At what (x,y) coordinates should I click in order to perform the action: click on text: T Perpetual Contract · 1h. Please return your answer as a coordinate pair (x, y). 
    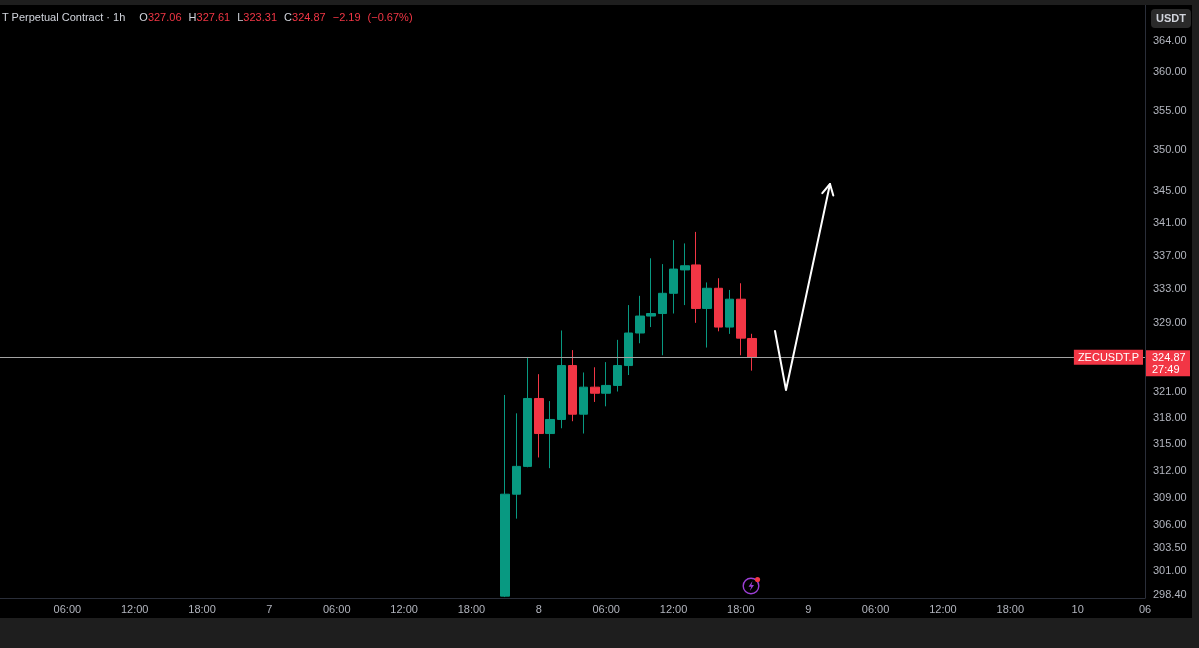
    Looking at the image, I should click on (64, 17).